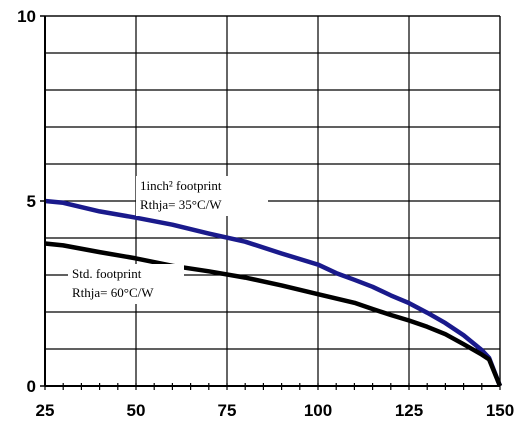 The height and width of the screenshot is (435, 523). I want to click on x-tick-label: 125, so click(409, 410).